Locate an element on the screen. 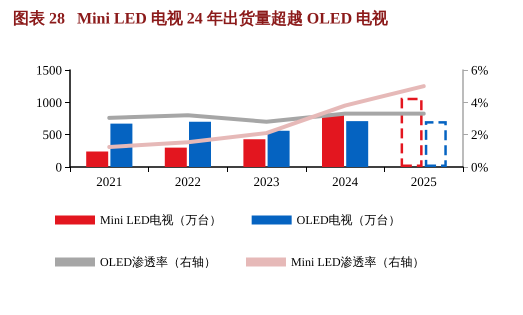  chart-title: 图表 28 Mini LED 电视 24 年出货量超越 OLED 电视 is located at coordinates (201, 19).